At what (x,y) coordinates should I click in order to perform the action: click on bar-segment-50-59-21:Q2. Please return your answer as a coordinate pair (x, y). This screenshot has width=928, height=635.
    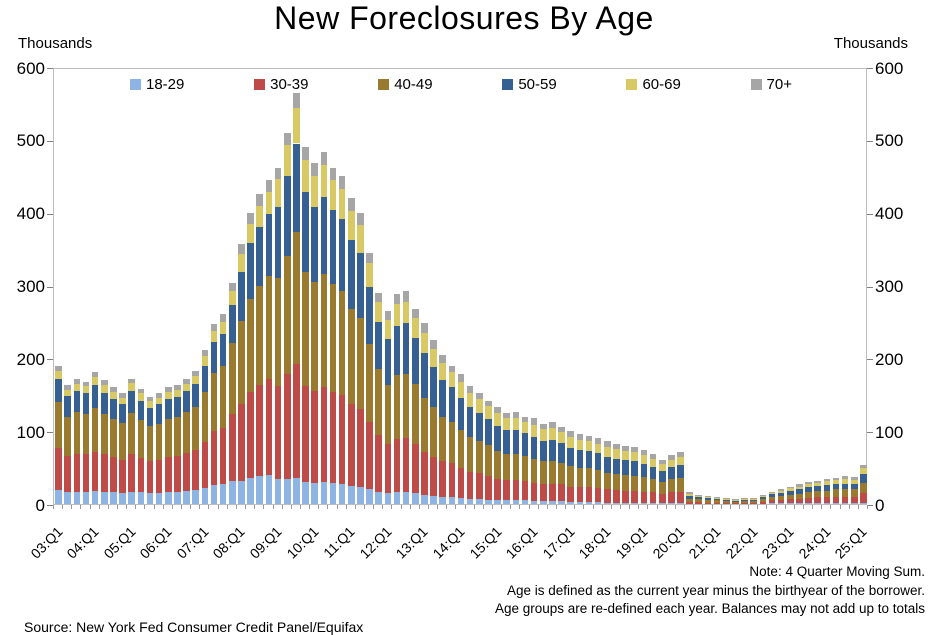
    Looking at the image, I should click on (726, 500).